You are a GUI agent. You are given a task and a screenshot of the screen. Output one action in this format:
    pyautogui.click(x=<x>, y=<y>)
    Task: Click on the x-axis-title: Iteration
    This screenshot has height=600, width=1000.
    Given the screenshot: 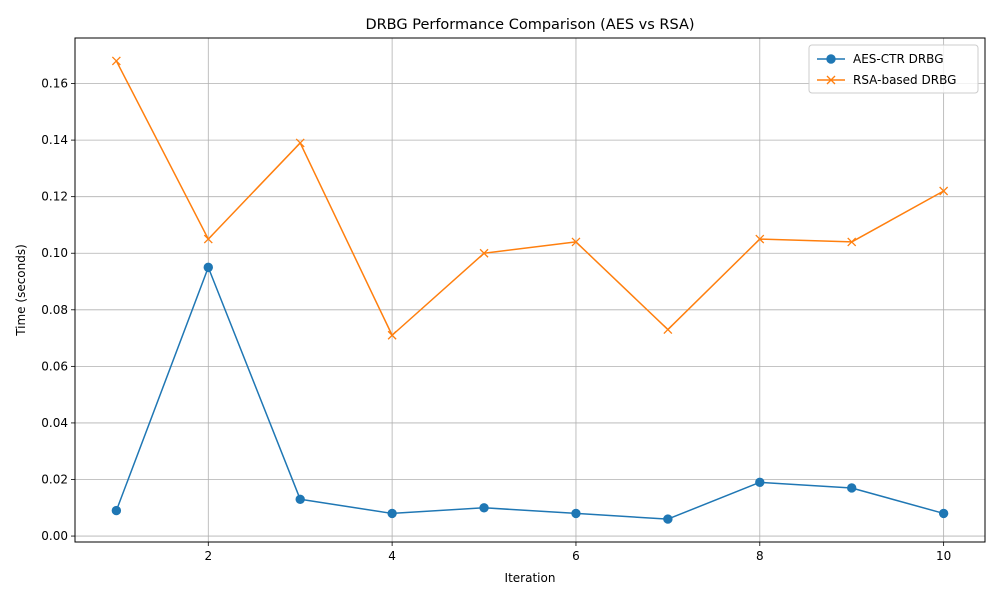 What is the action you would take?
    pyautogui.click(x=530, y=578)
    